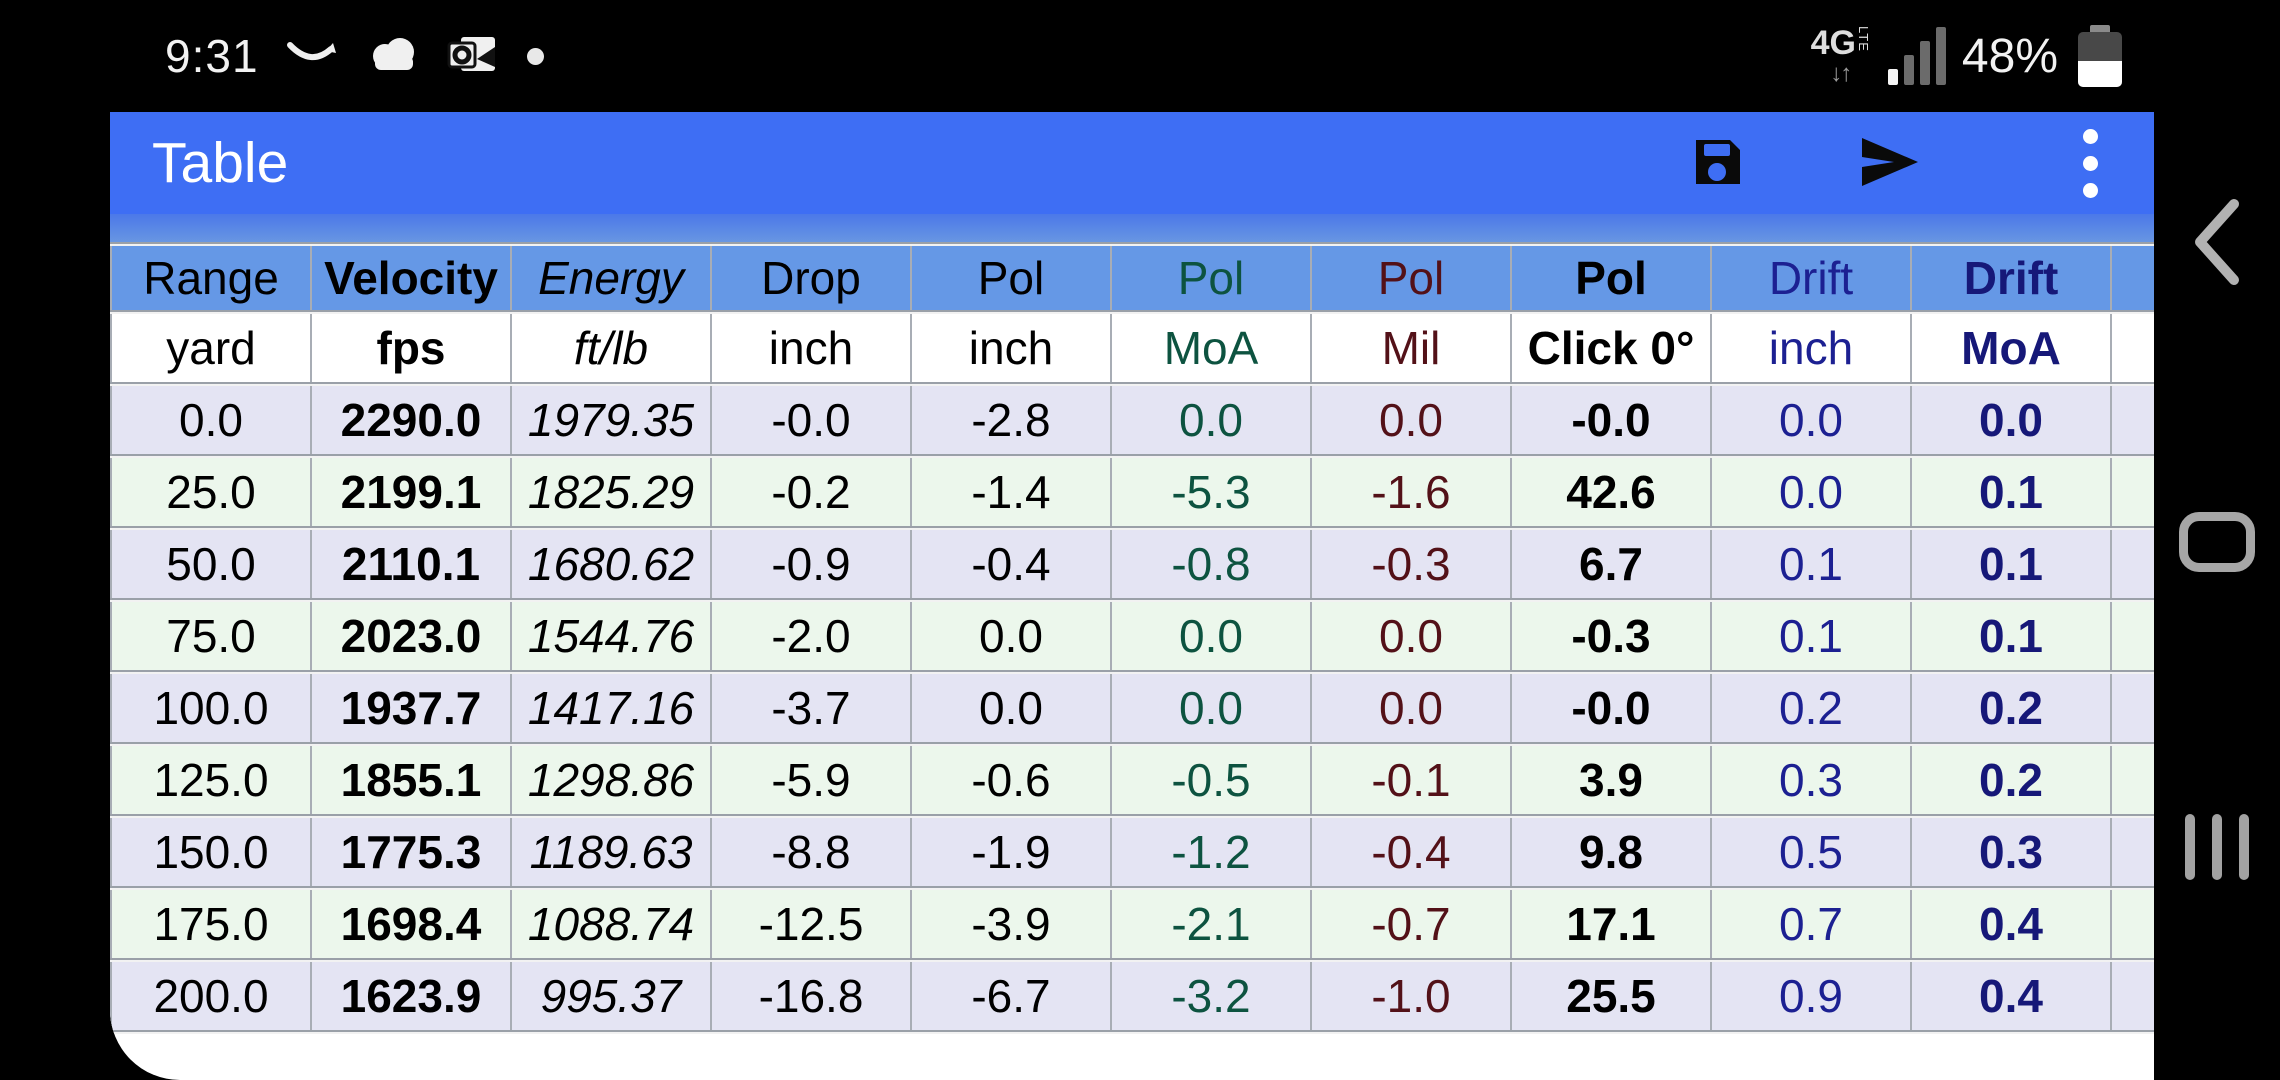  I want to click on table-cell-drop: -5.9, so click(812, 780).